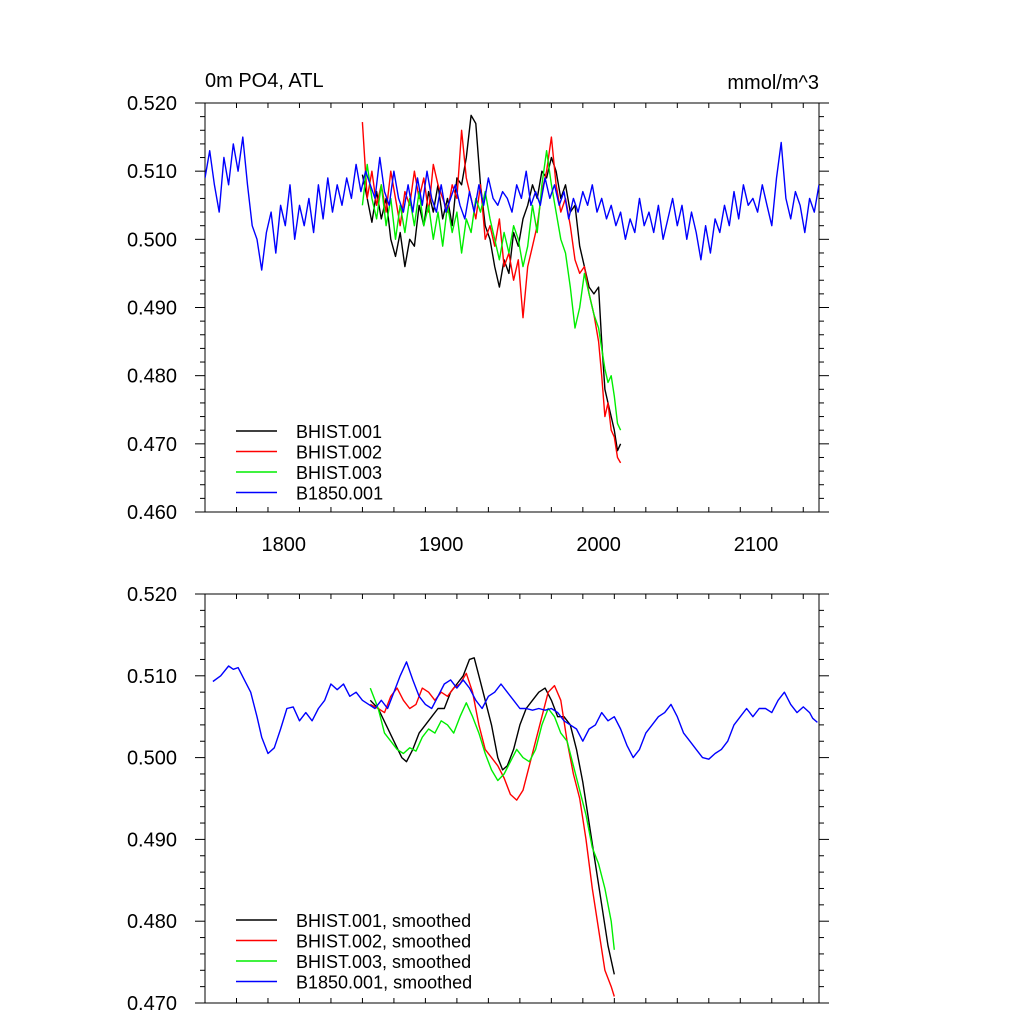 This screenshot has height=1024, width=1024. I want to click on legend-label: BHIST.001, so click(339, 432).